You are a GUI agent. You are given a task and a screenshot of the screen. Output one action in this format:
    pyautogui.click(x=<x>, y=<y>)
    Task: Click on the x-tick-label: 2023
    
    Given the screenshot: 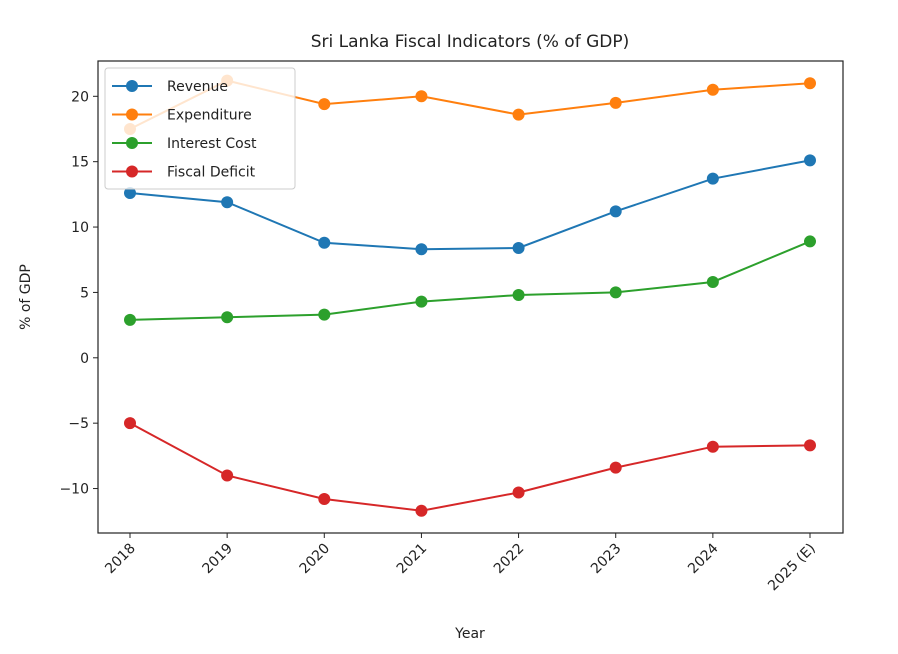 What is the action you would take?
    pyautogui.click(x=606, y=559)
    